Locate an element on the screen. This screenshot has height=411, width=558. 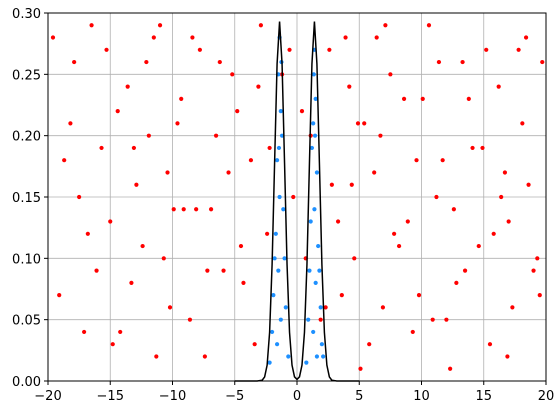
y-tick-label: 0.05 is located at coordinates (26, 321).